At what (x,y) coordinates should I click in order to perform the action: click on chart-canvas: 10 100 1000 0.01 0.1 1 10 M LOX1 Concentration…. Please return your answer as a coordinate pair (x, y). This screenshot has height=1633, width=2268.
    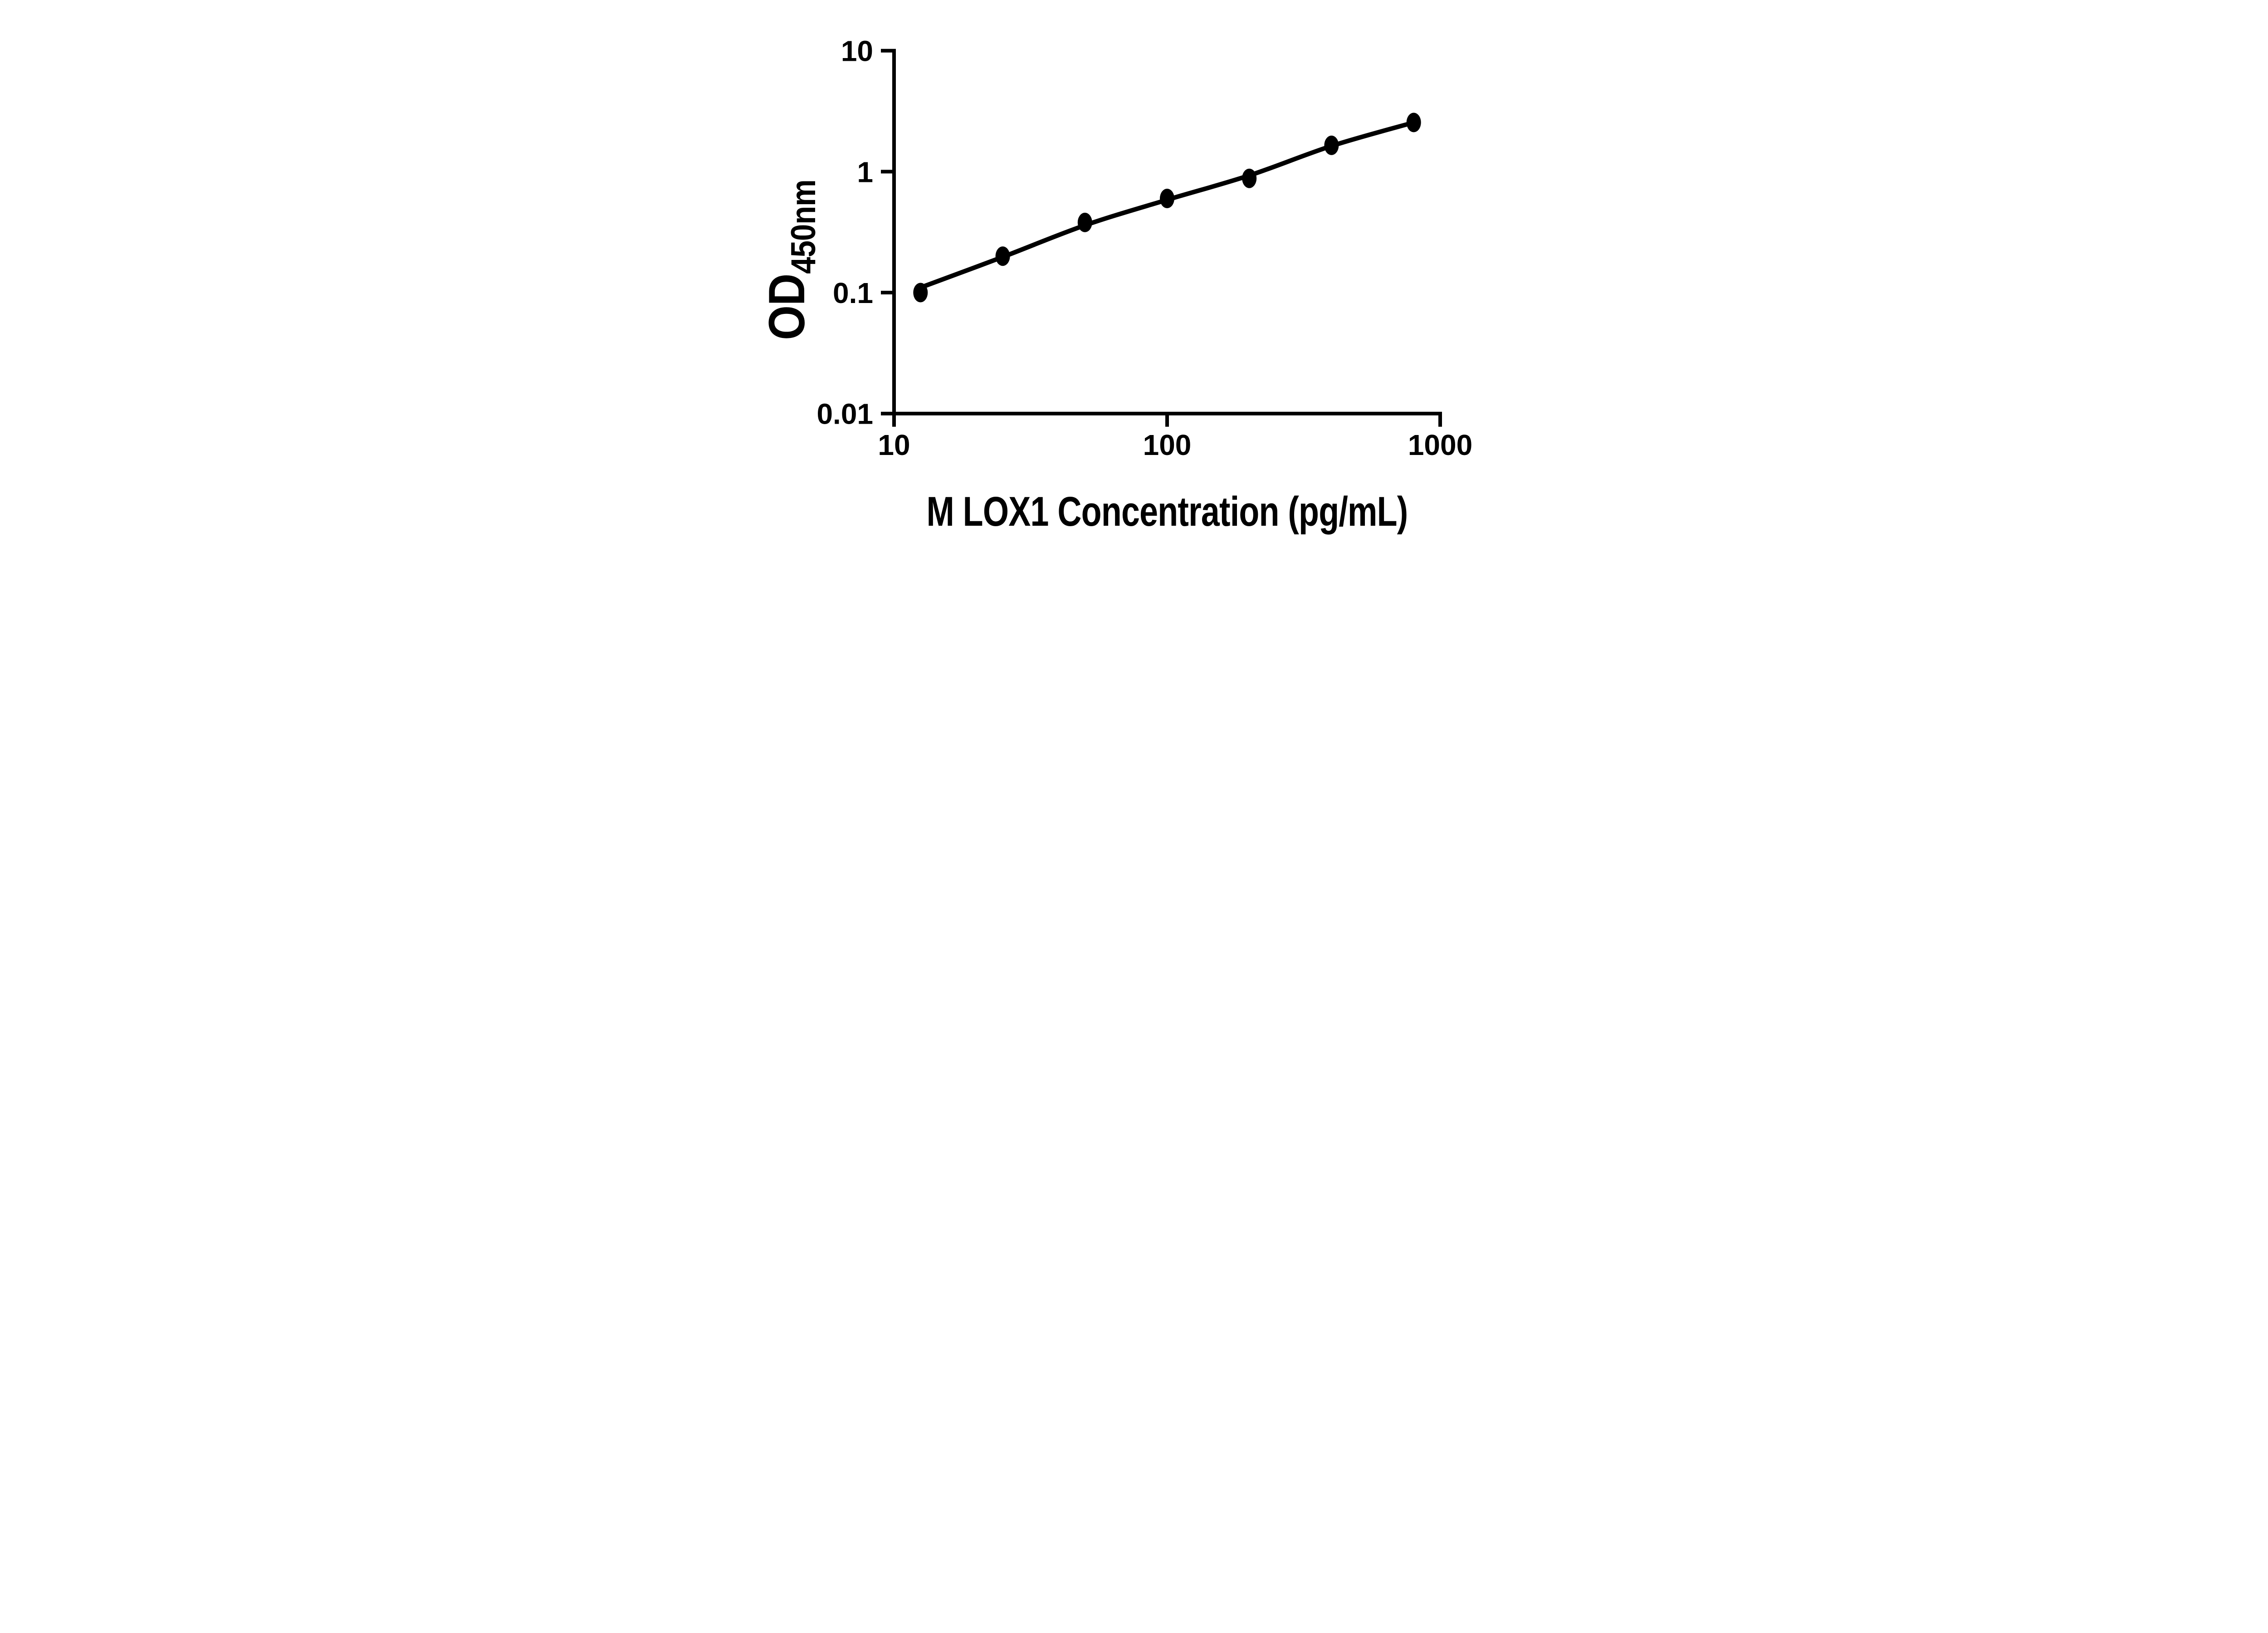
    Looking at the image, I should click on (1115, 285).